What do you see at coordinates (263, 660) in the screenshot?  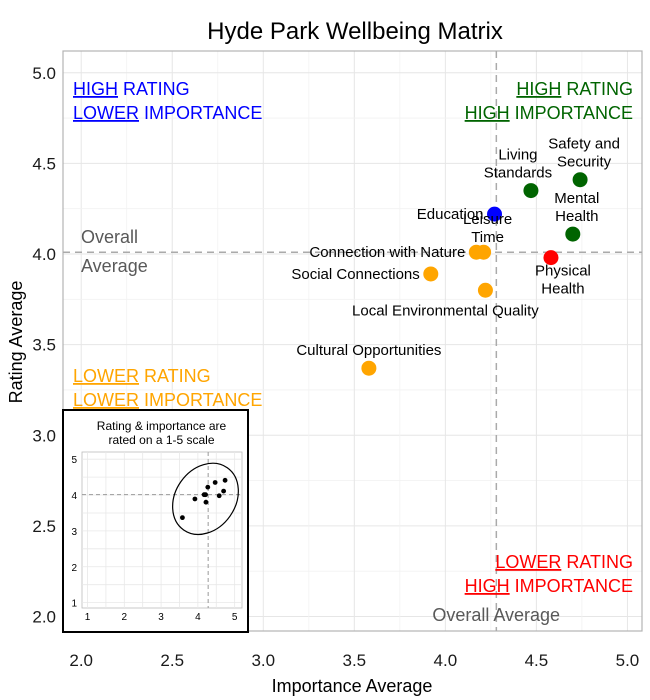 I see `x-tick-label: 3.0` at bounding box center [263, 660].